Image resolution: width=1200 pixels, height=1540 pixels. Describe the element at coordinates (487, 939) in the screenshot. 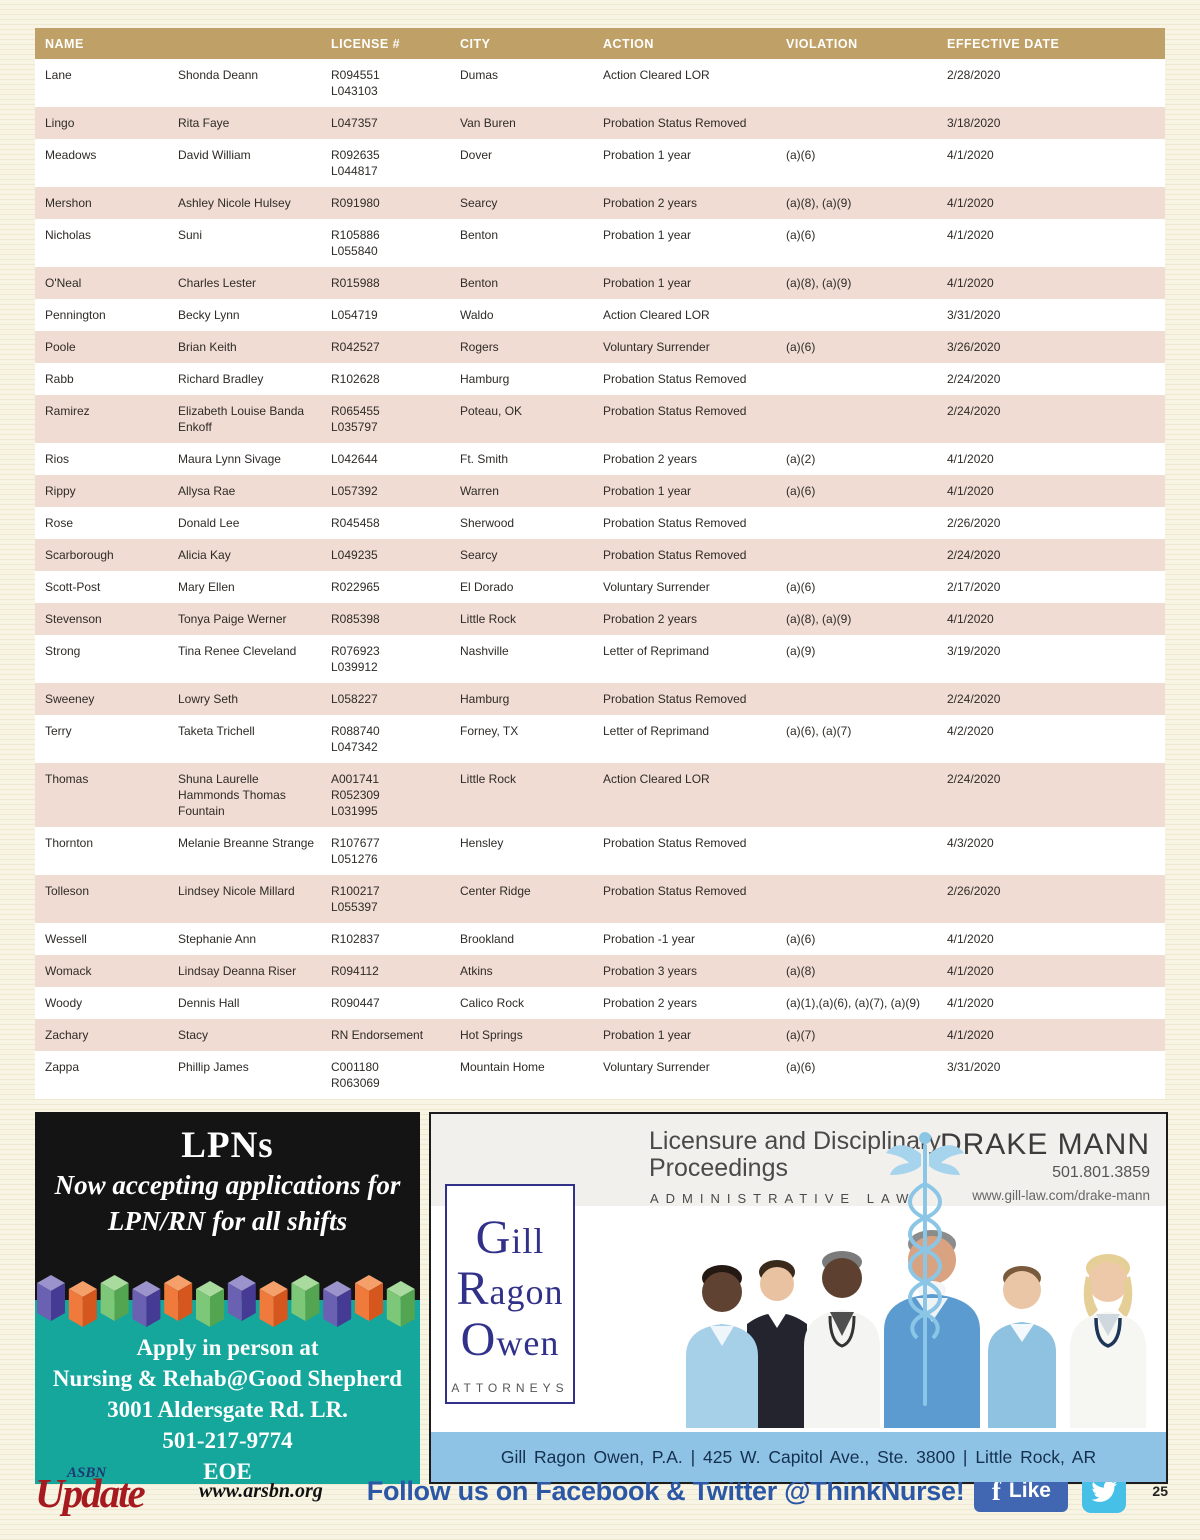

I see `cell-city: Brookland` at that location.